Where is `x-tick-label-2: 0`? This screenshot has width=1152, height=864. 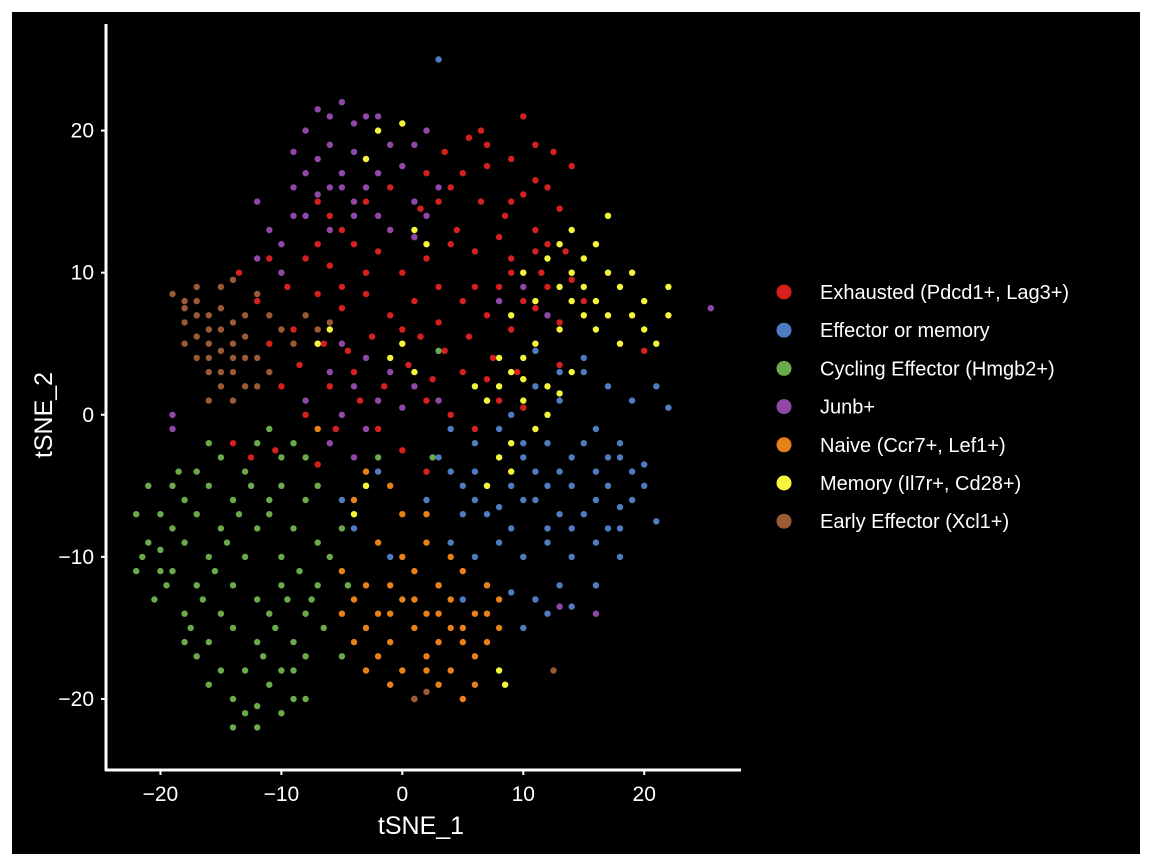 x-tick-label-2: 0 is located at coordinates (402, 794).